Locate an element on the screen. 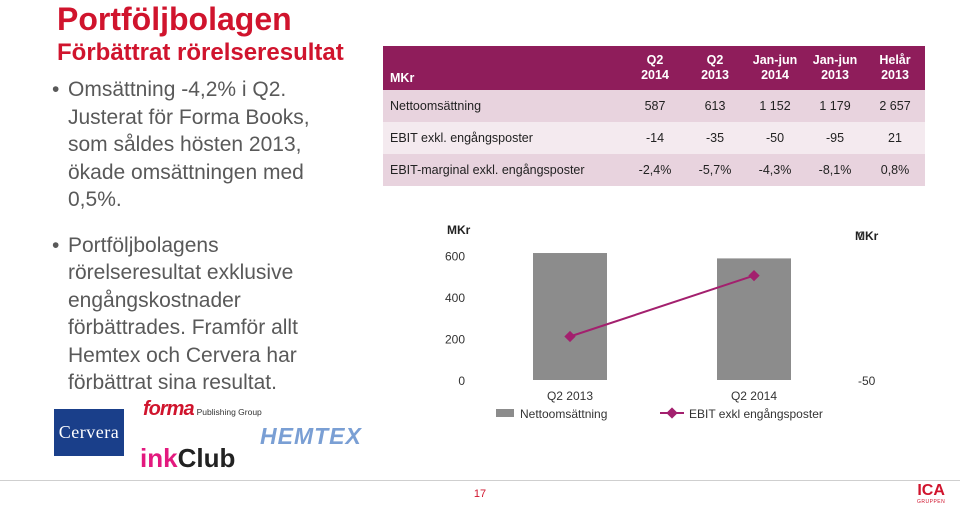 This screenshot has height=508, width=960. ebit-line is located at coordinates (662, 306).